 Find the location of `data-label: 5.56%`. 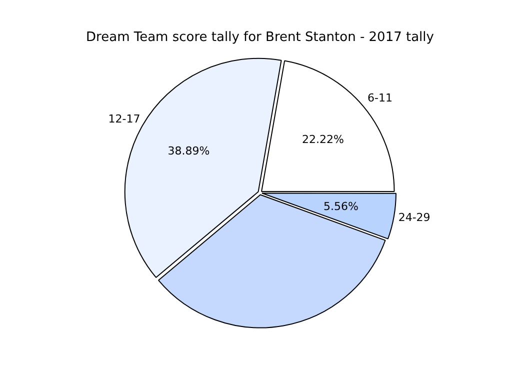

data-label: 5.56% is located at coordinates (341, 206).